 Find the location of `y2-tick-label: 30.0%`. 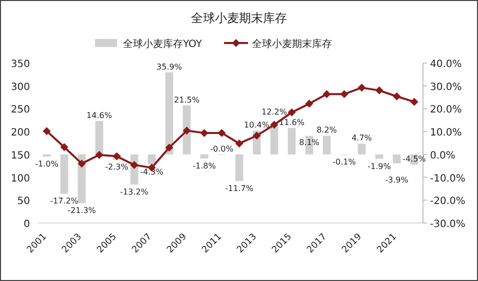

y2-tick-label: 30.0% is located at coordinates (446, 87).